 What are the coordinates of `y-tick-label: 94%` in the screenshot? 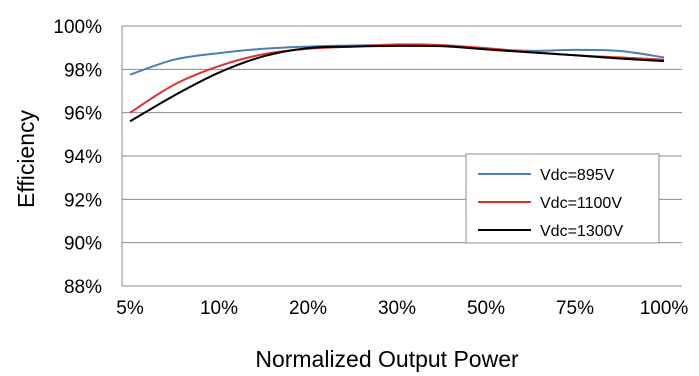 It's located at (83, 157).